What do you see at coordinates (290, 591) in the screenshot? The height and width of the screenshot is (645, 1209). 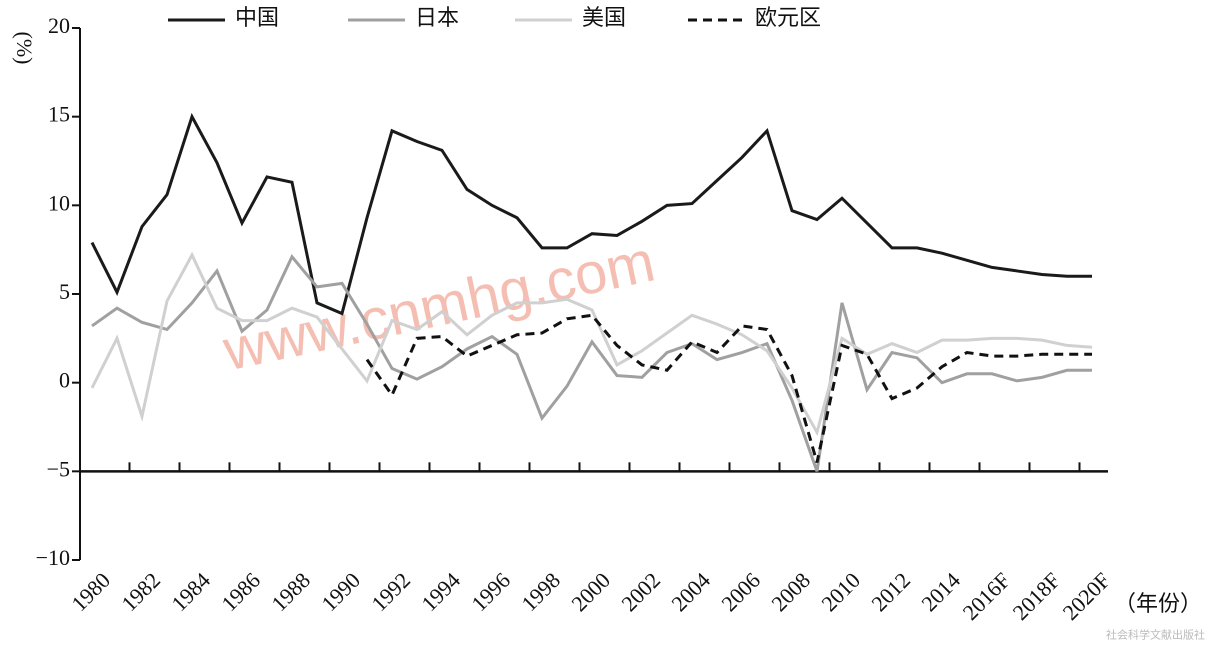 I see `x-tick-label: 1988` at bounding box center [290, 591].